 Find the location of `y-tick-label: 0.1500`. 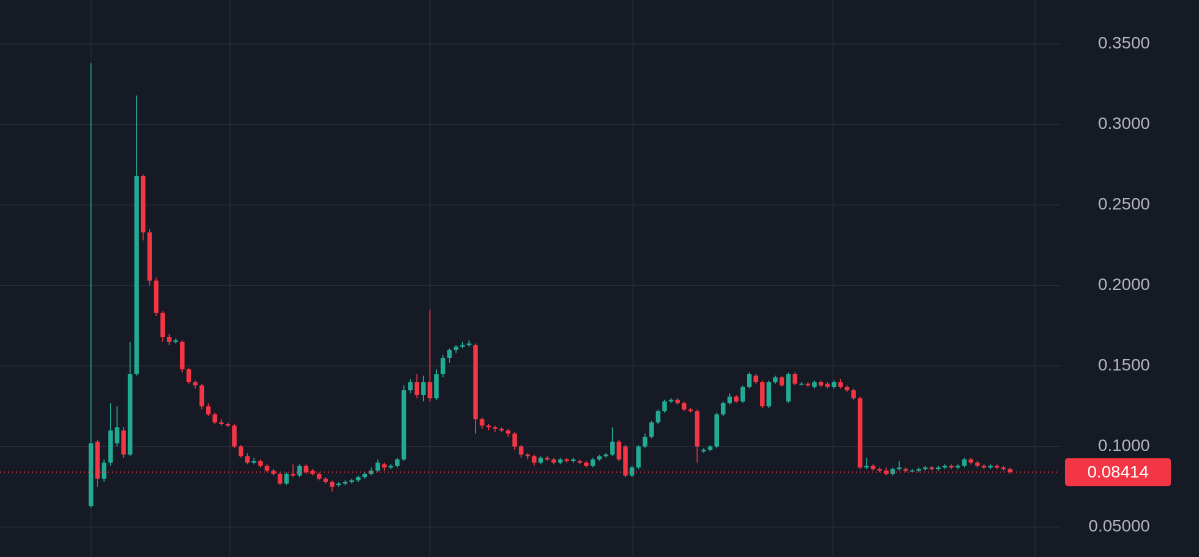

y-tick-label: 0.1500 is located at coordinates (1124, 365).